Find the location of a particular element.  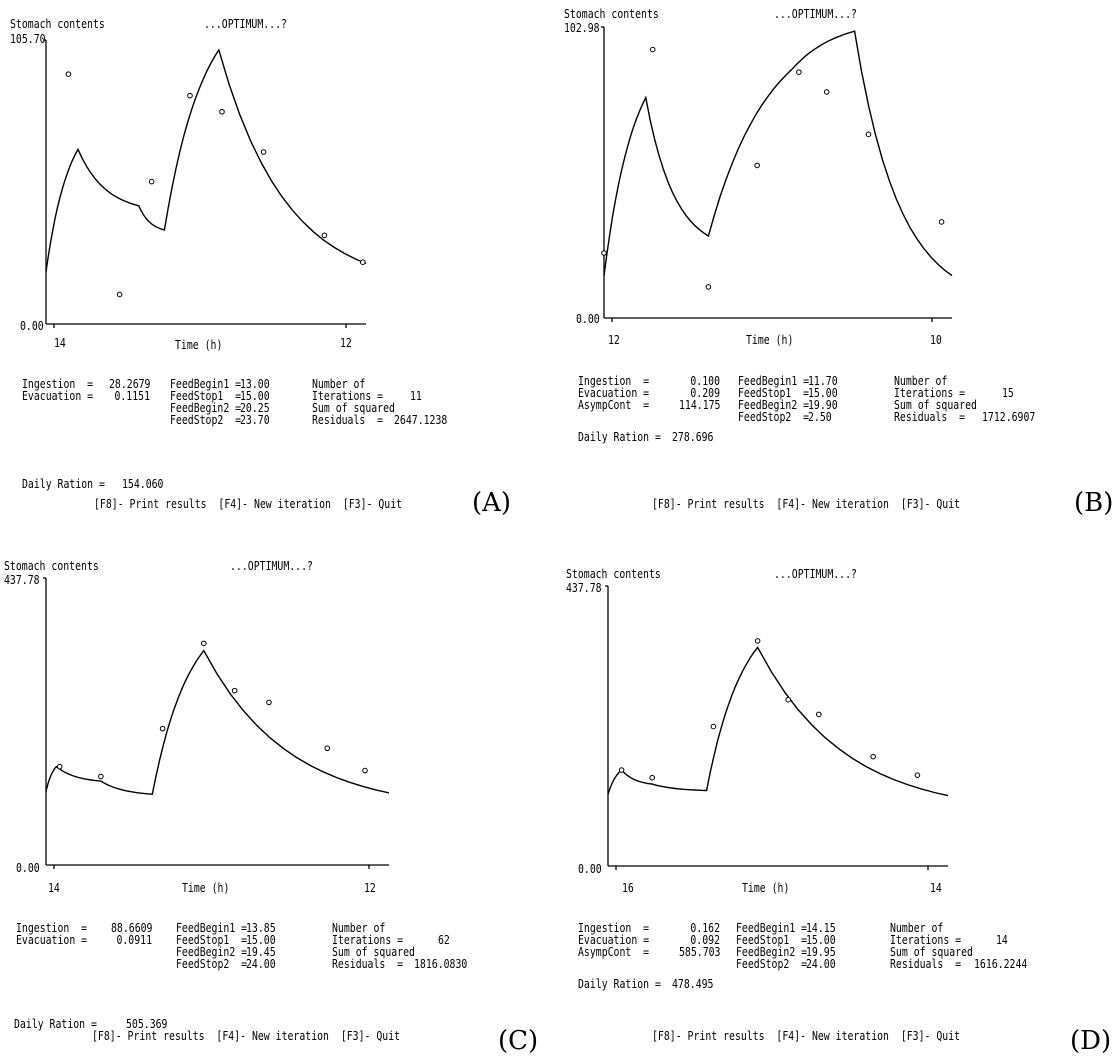

evacuation-value: 0.209 is located at coordinates (705, 393).